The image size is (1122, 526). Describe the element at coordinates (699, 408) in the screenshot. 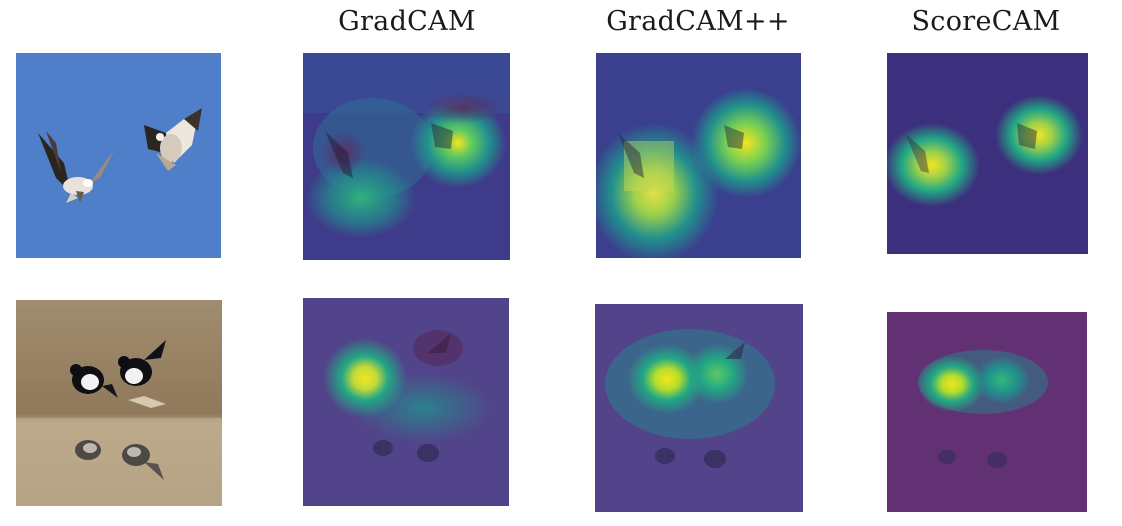

I see `gradcam-plus-plus-heatmap-row2` at that location.